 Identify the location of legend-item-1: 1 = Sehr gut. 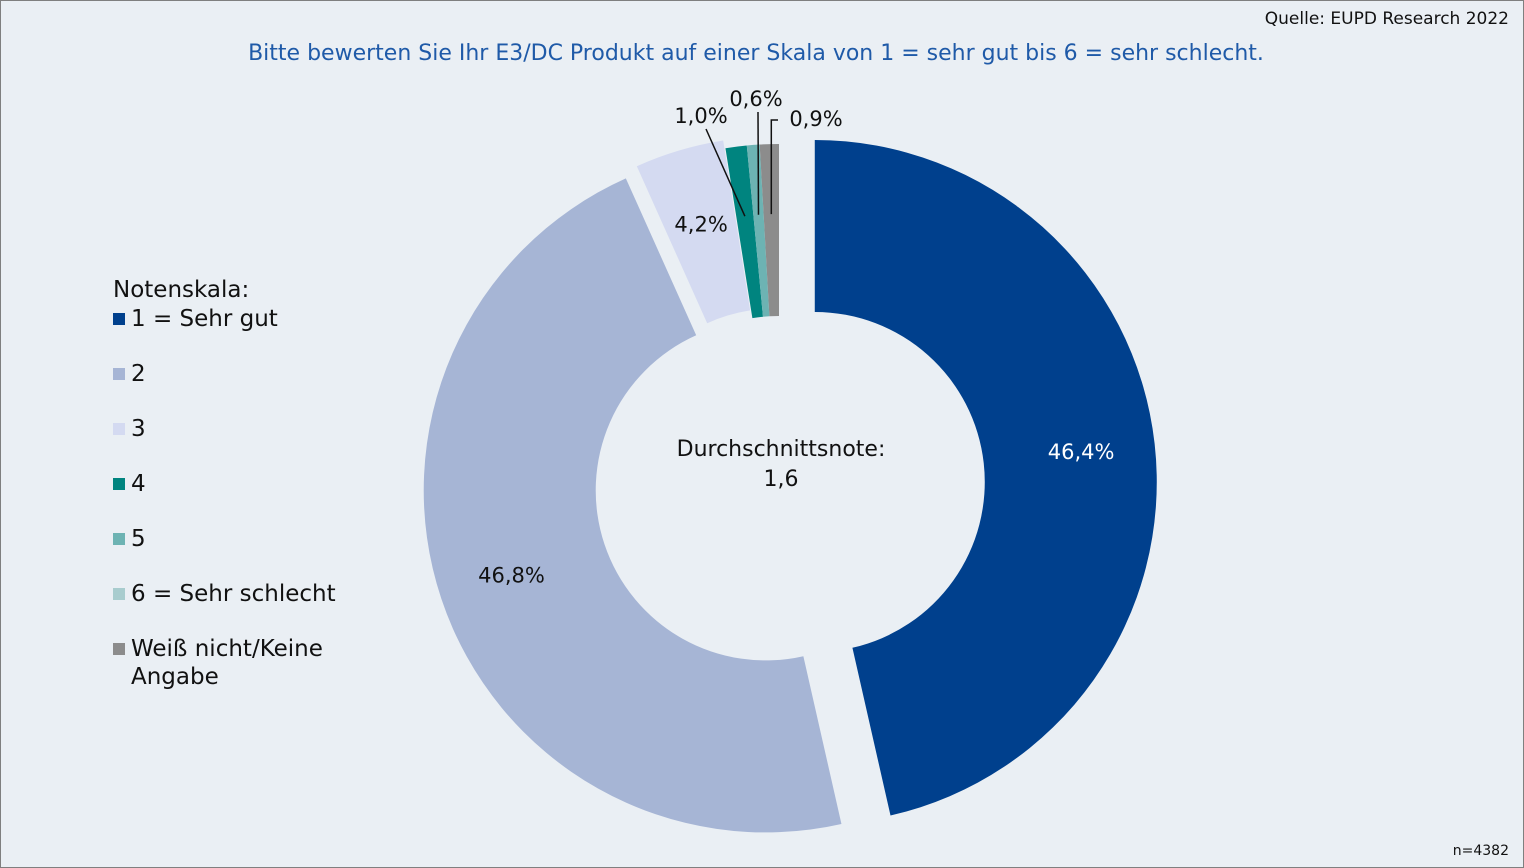
(237, 319).